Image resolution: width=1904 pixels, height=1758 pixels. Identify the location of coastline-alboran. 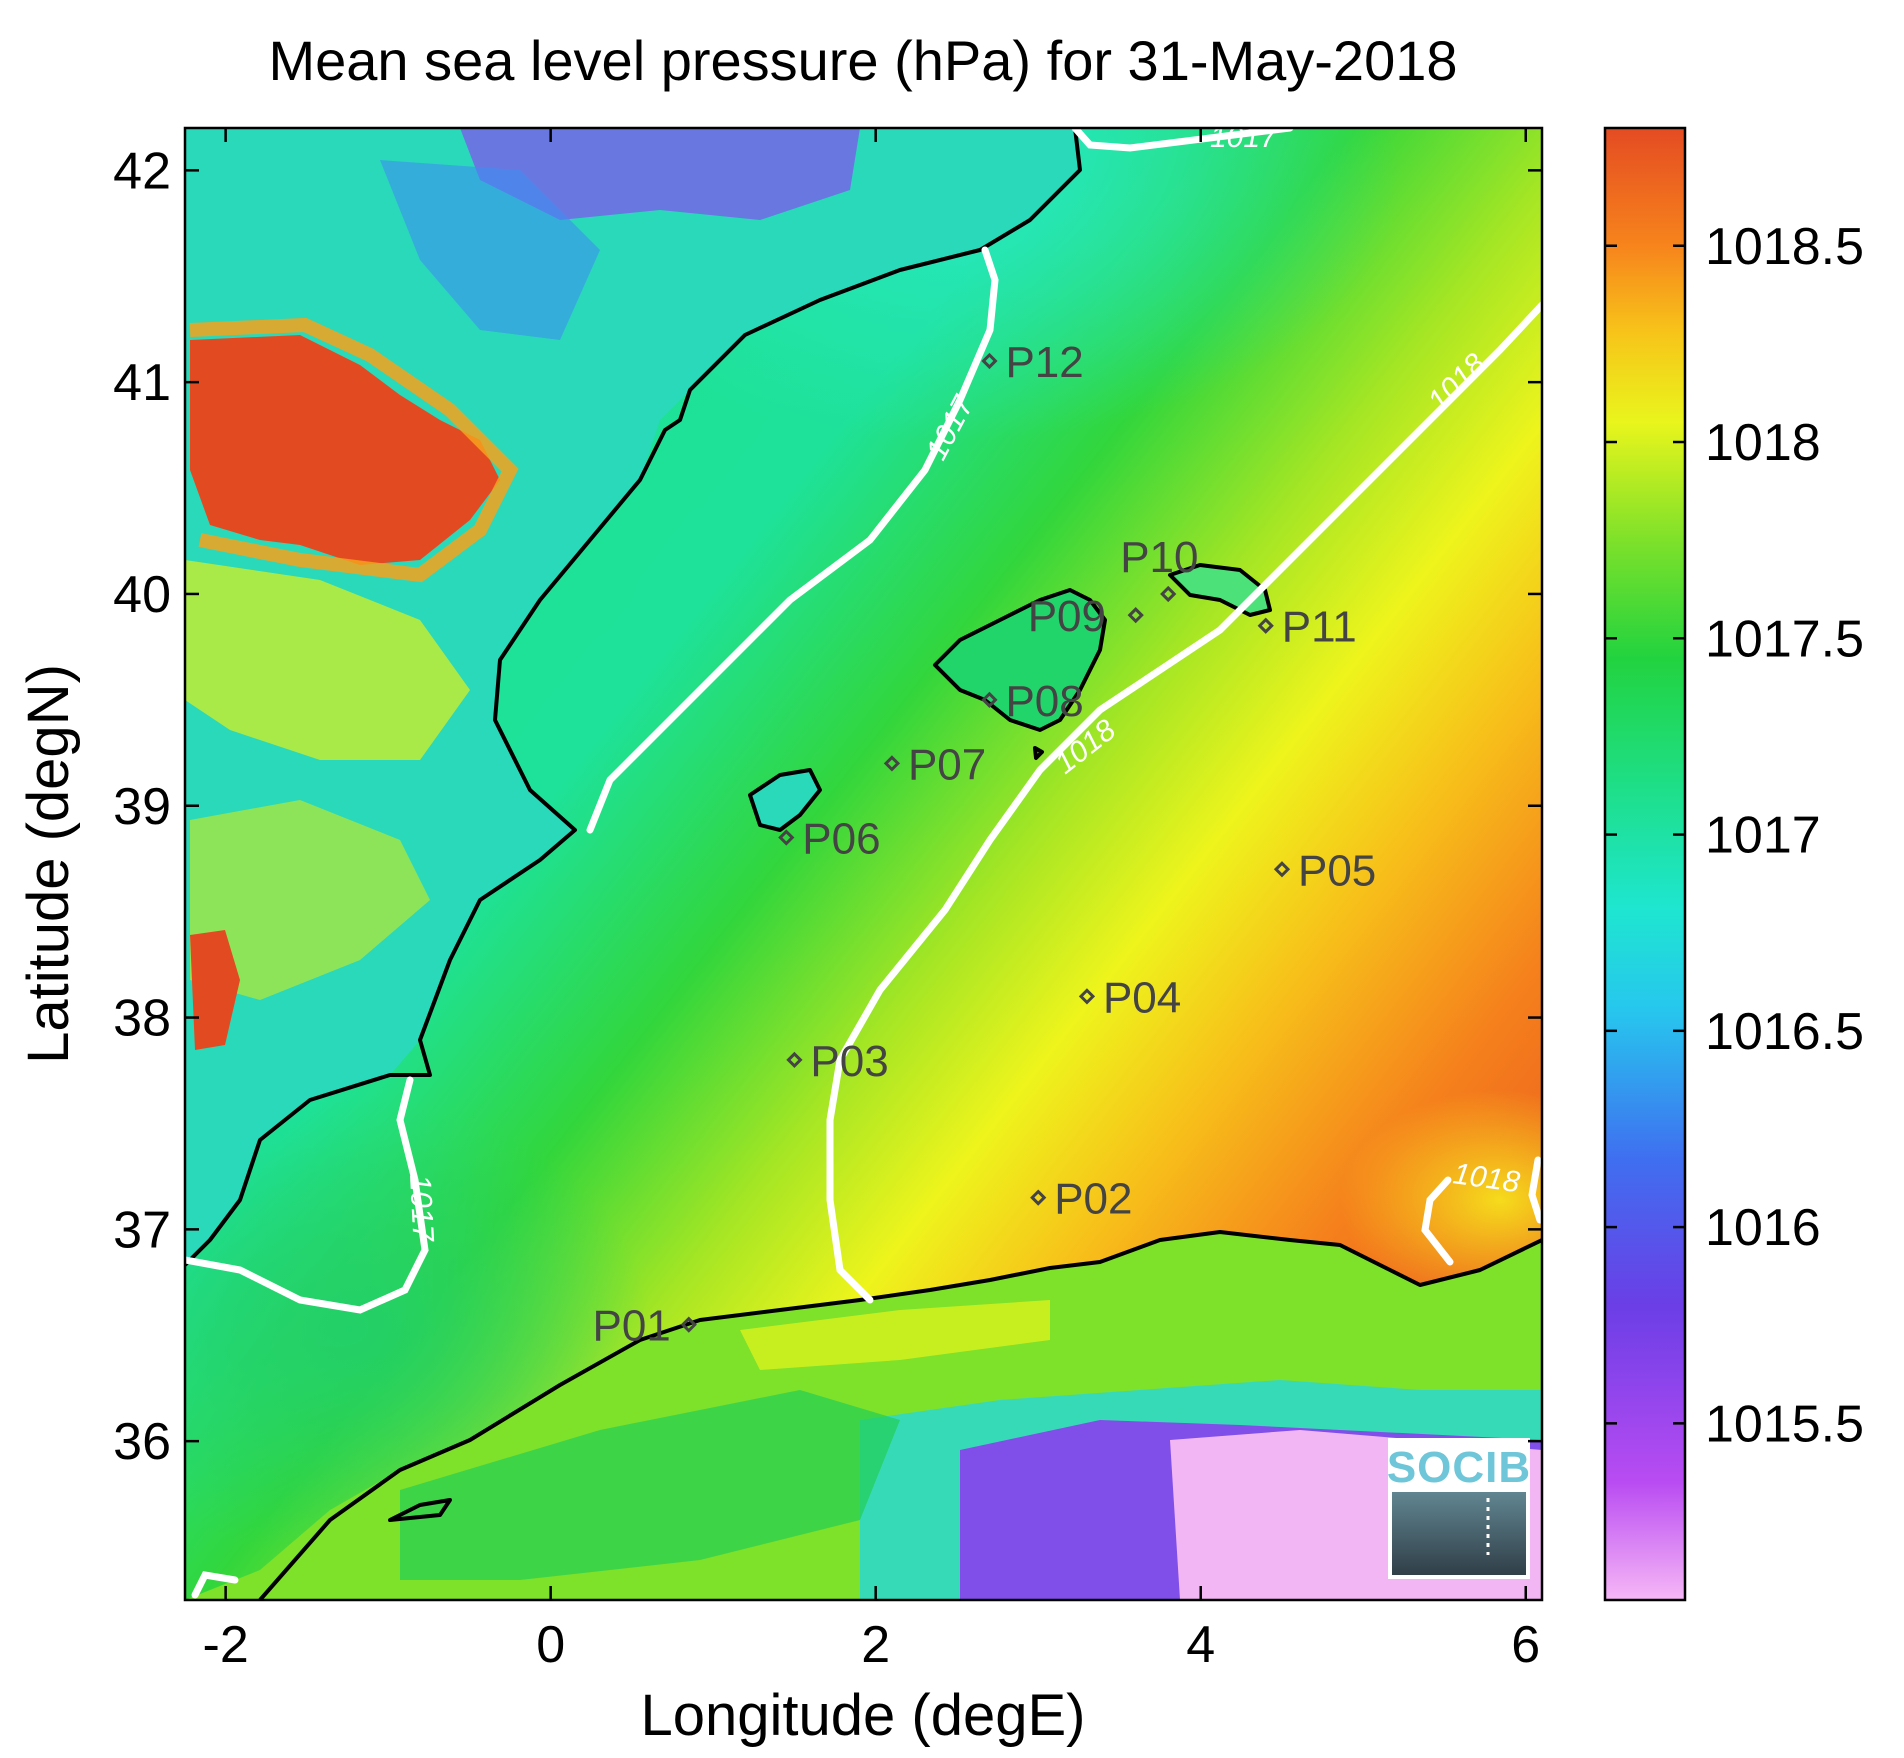
(420, 1510).